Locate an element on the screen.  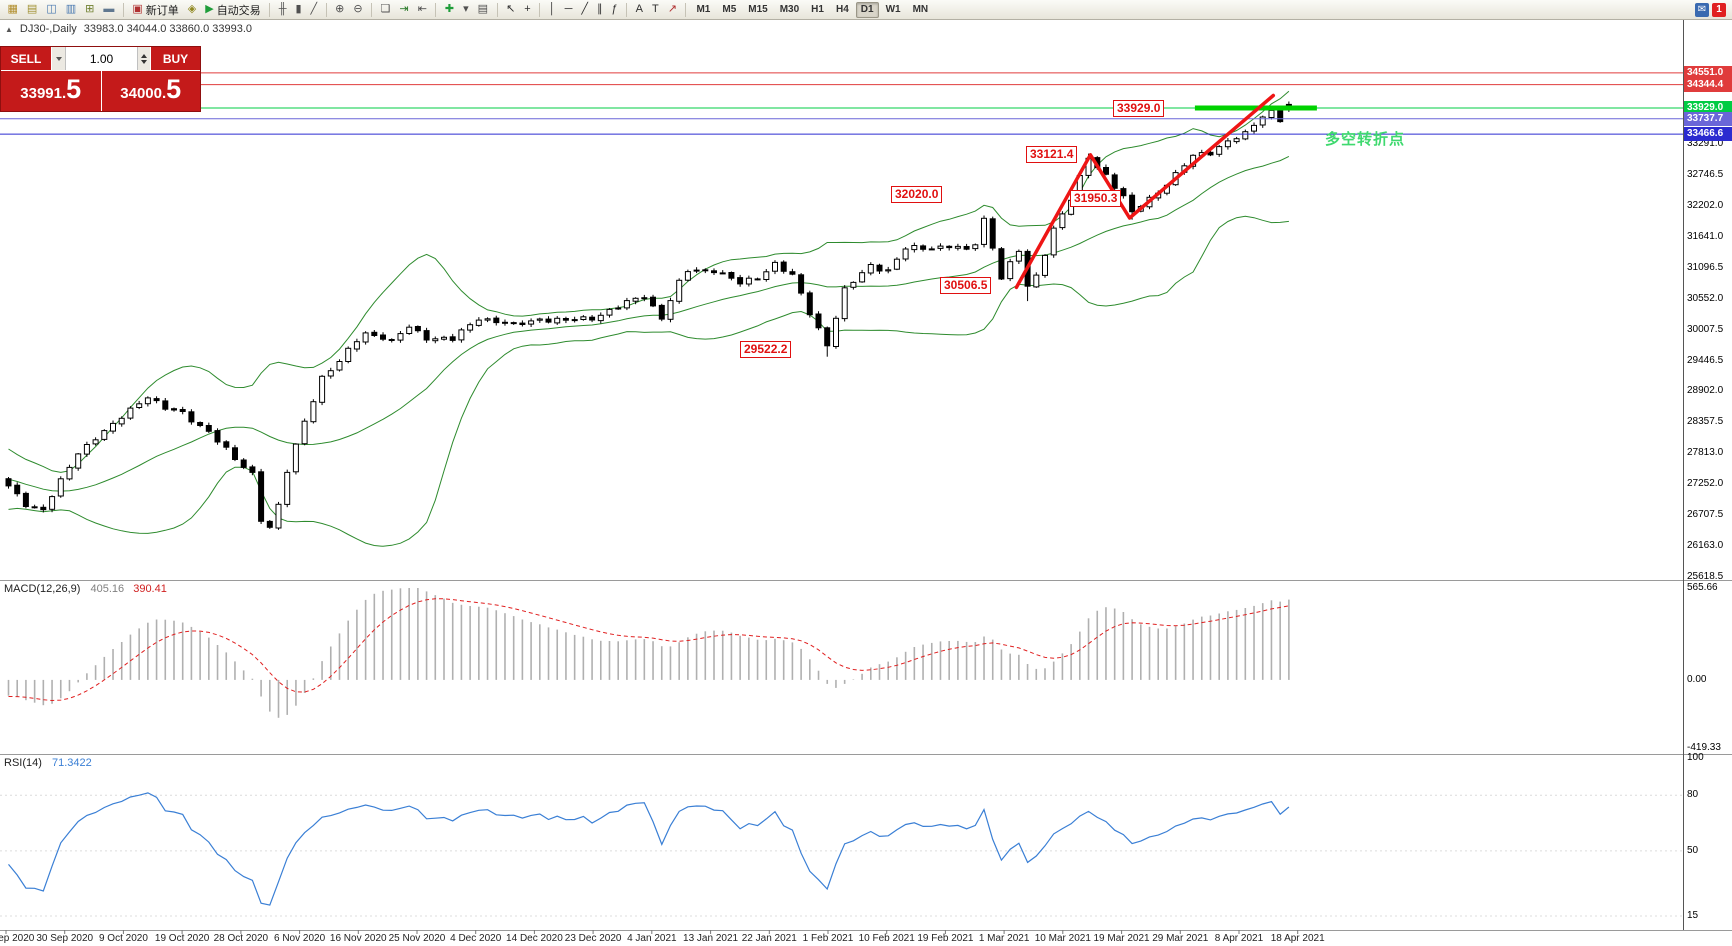
price-tick-label: 33291.0 is located at coordinates (1705, 143).